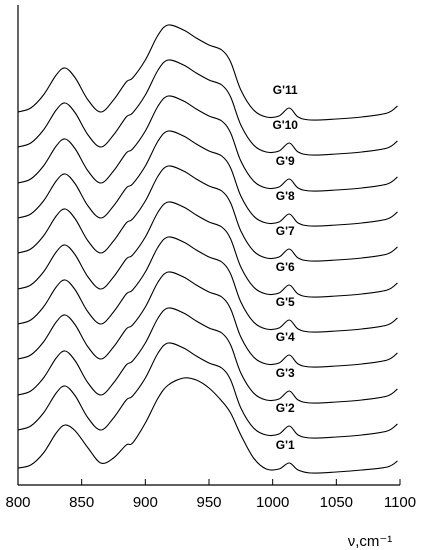 This screenshot has width=423, height=550. I want to click on series-label: G'8, so click(285, 196).